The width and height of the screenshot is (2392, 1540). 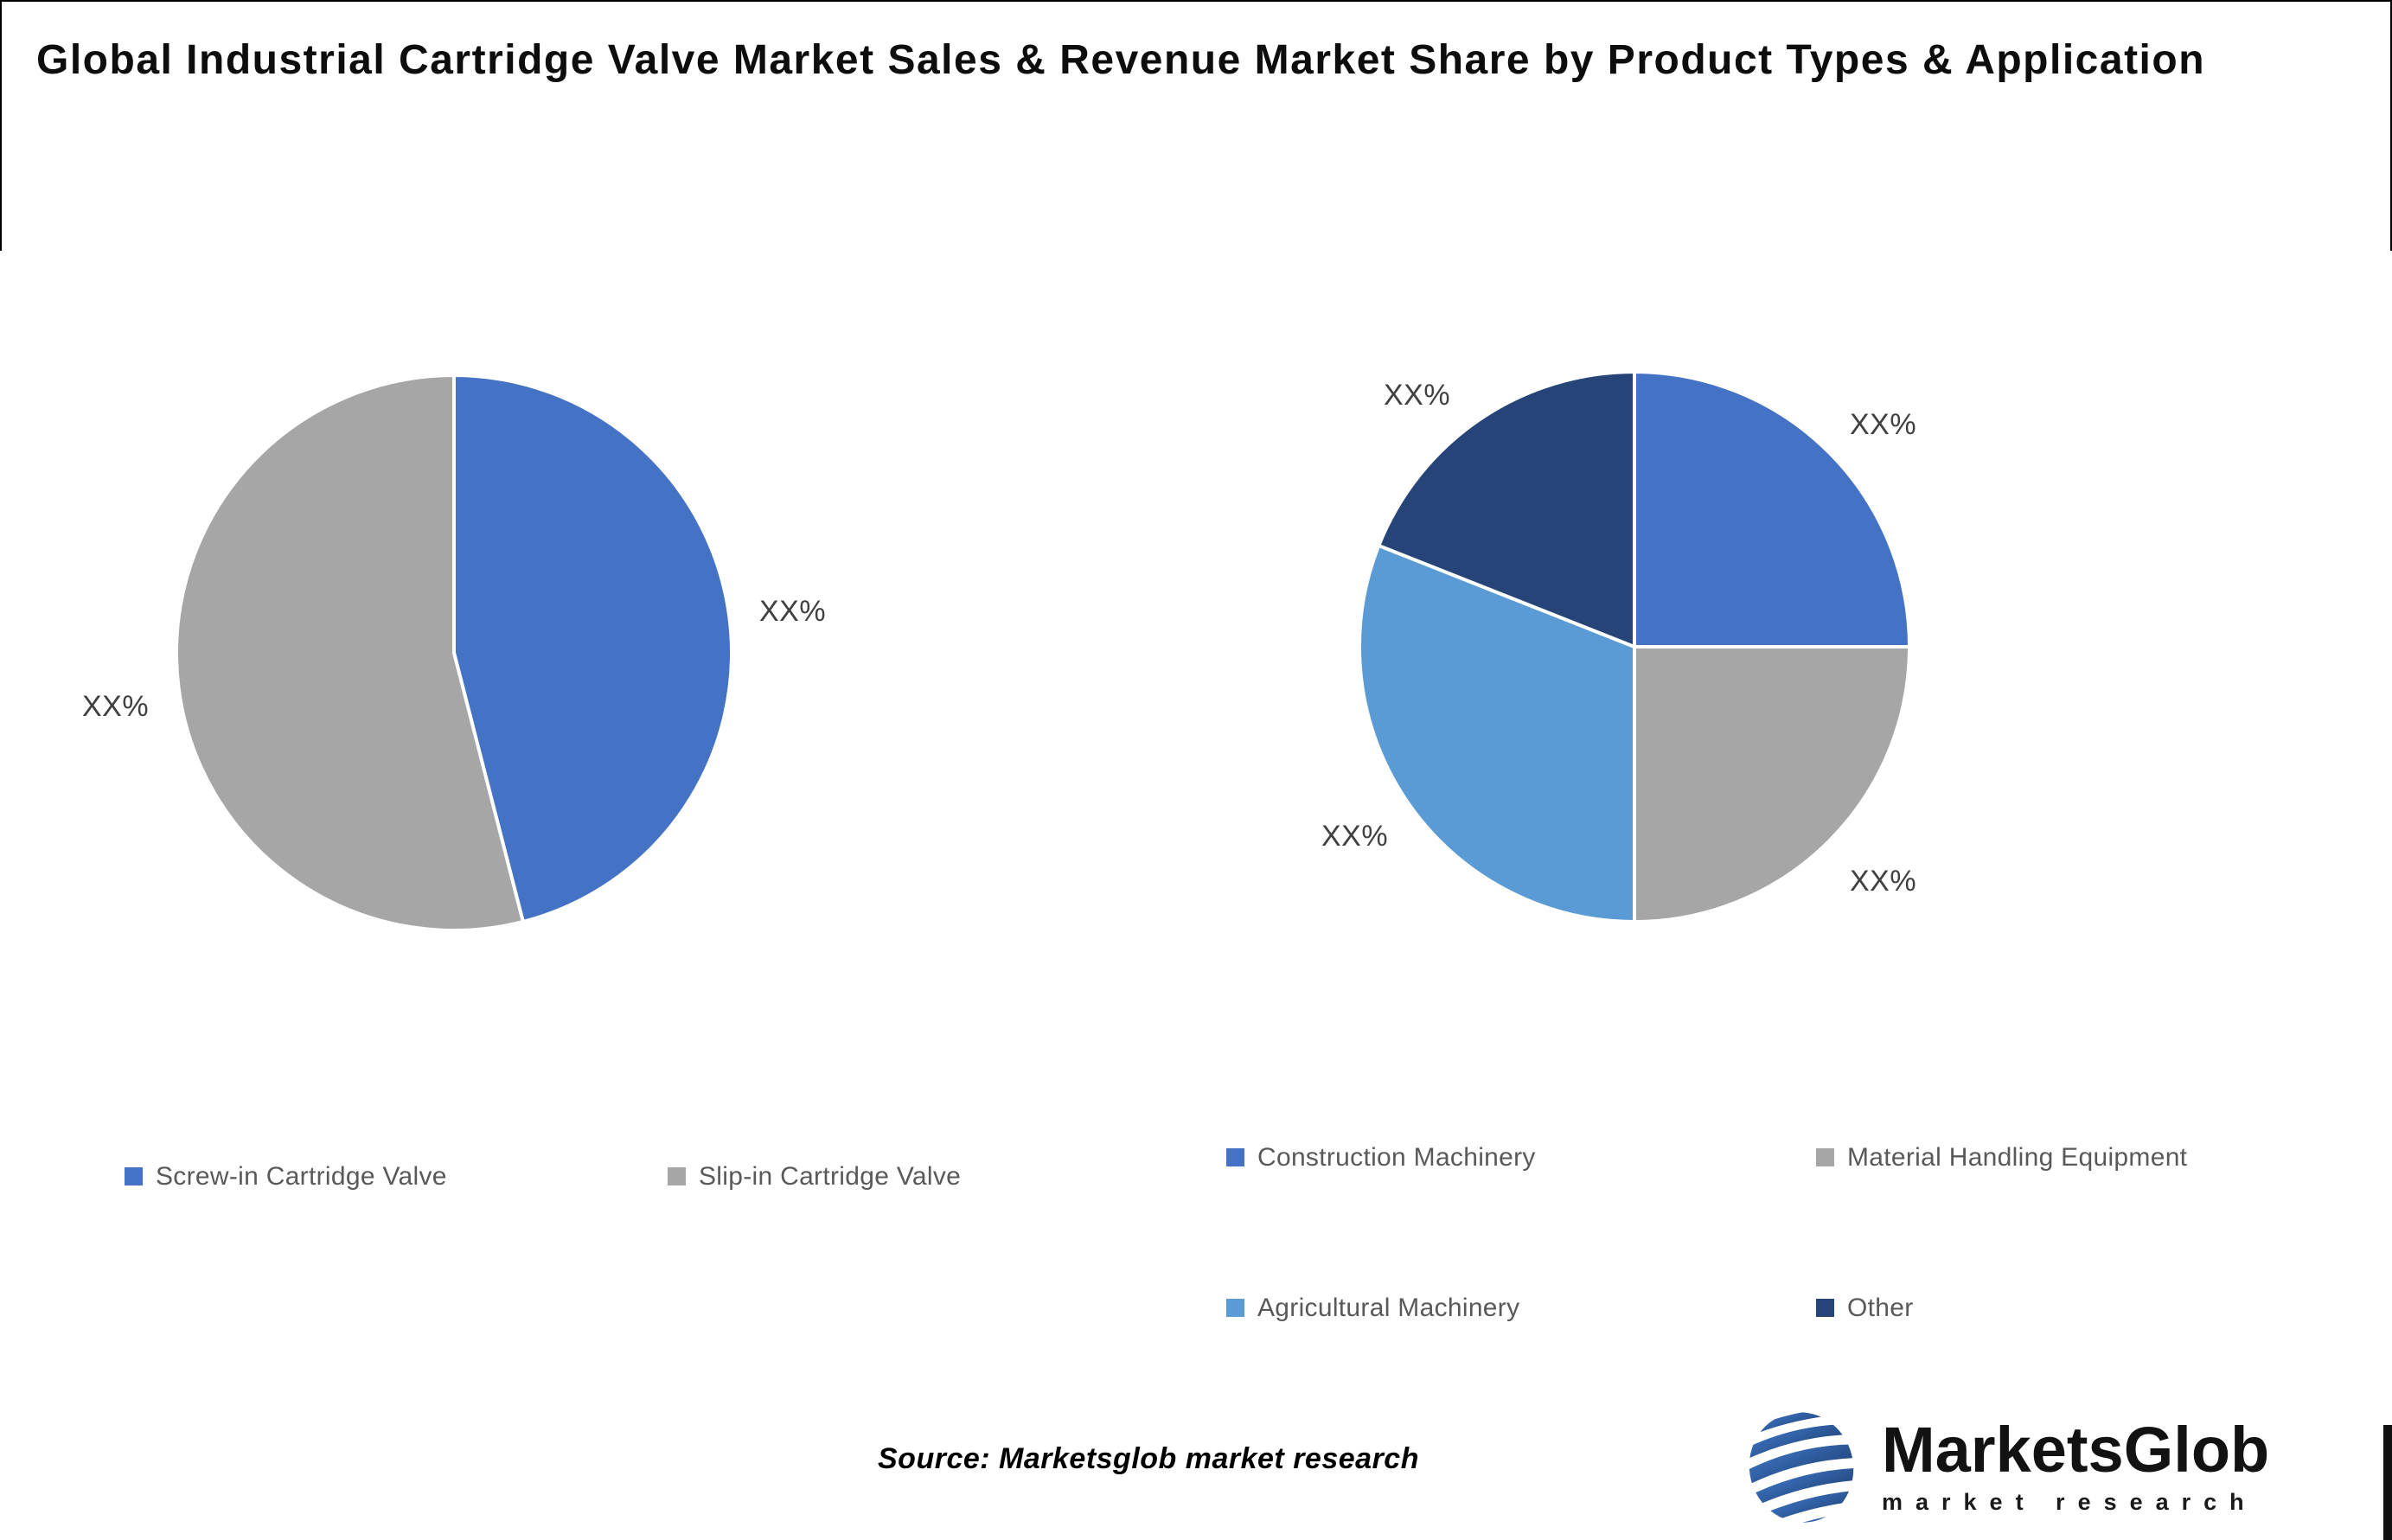 What do you see at coordinates (1880, 1308) in the screenshot?
I see `legend-label: Other` at bounding box center [1880, 1308].